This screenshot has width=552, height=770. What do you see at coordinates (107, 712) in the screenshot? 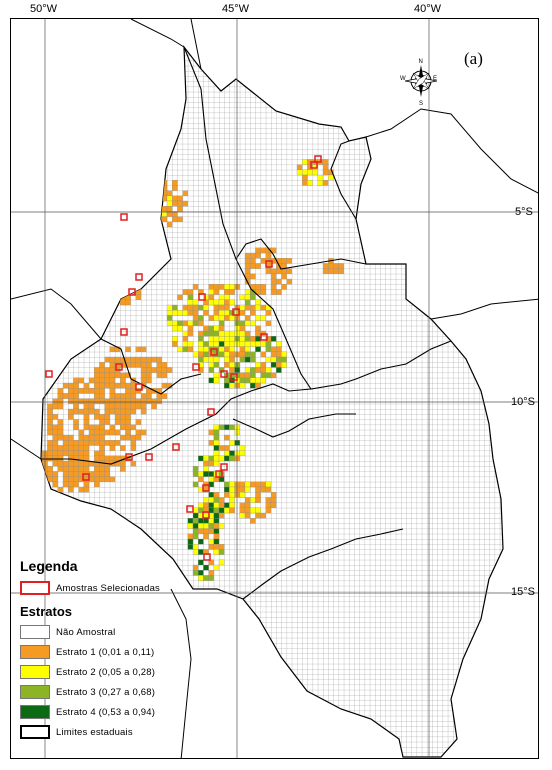
I see `legend-row-stratum-4: Estrato 4 (0,53 a 0,94)` at bounding box center [107, 712].